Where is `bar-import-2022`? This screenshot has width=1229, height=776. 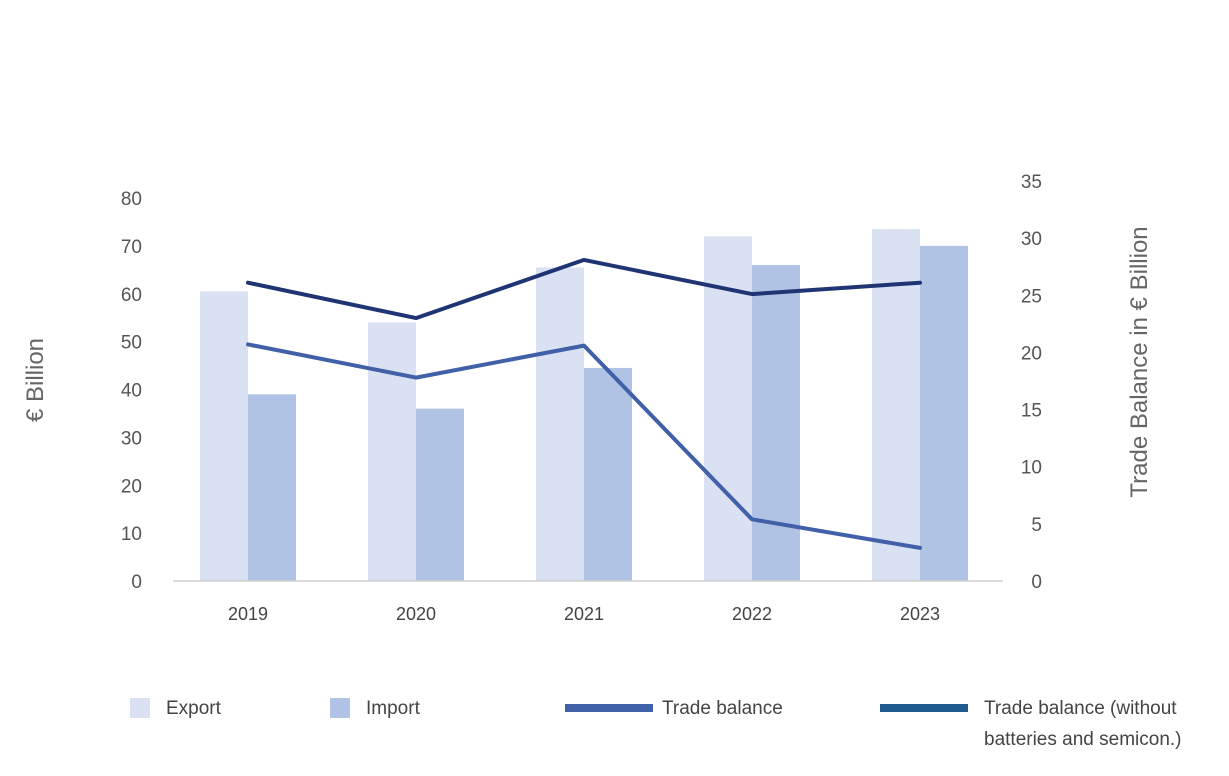 bar-import-2022 is located at coordinates (776, 423).